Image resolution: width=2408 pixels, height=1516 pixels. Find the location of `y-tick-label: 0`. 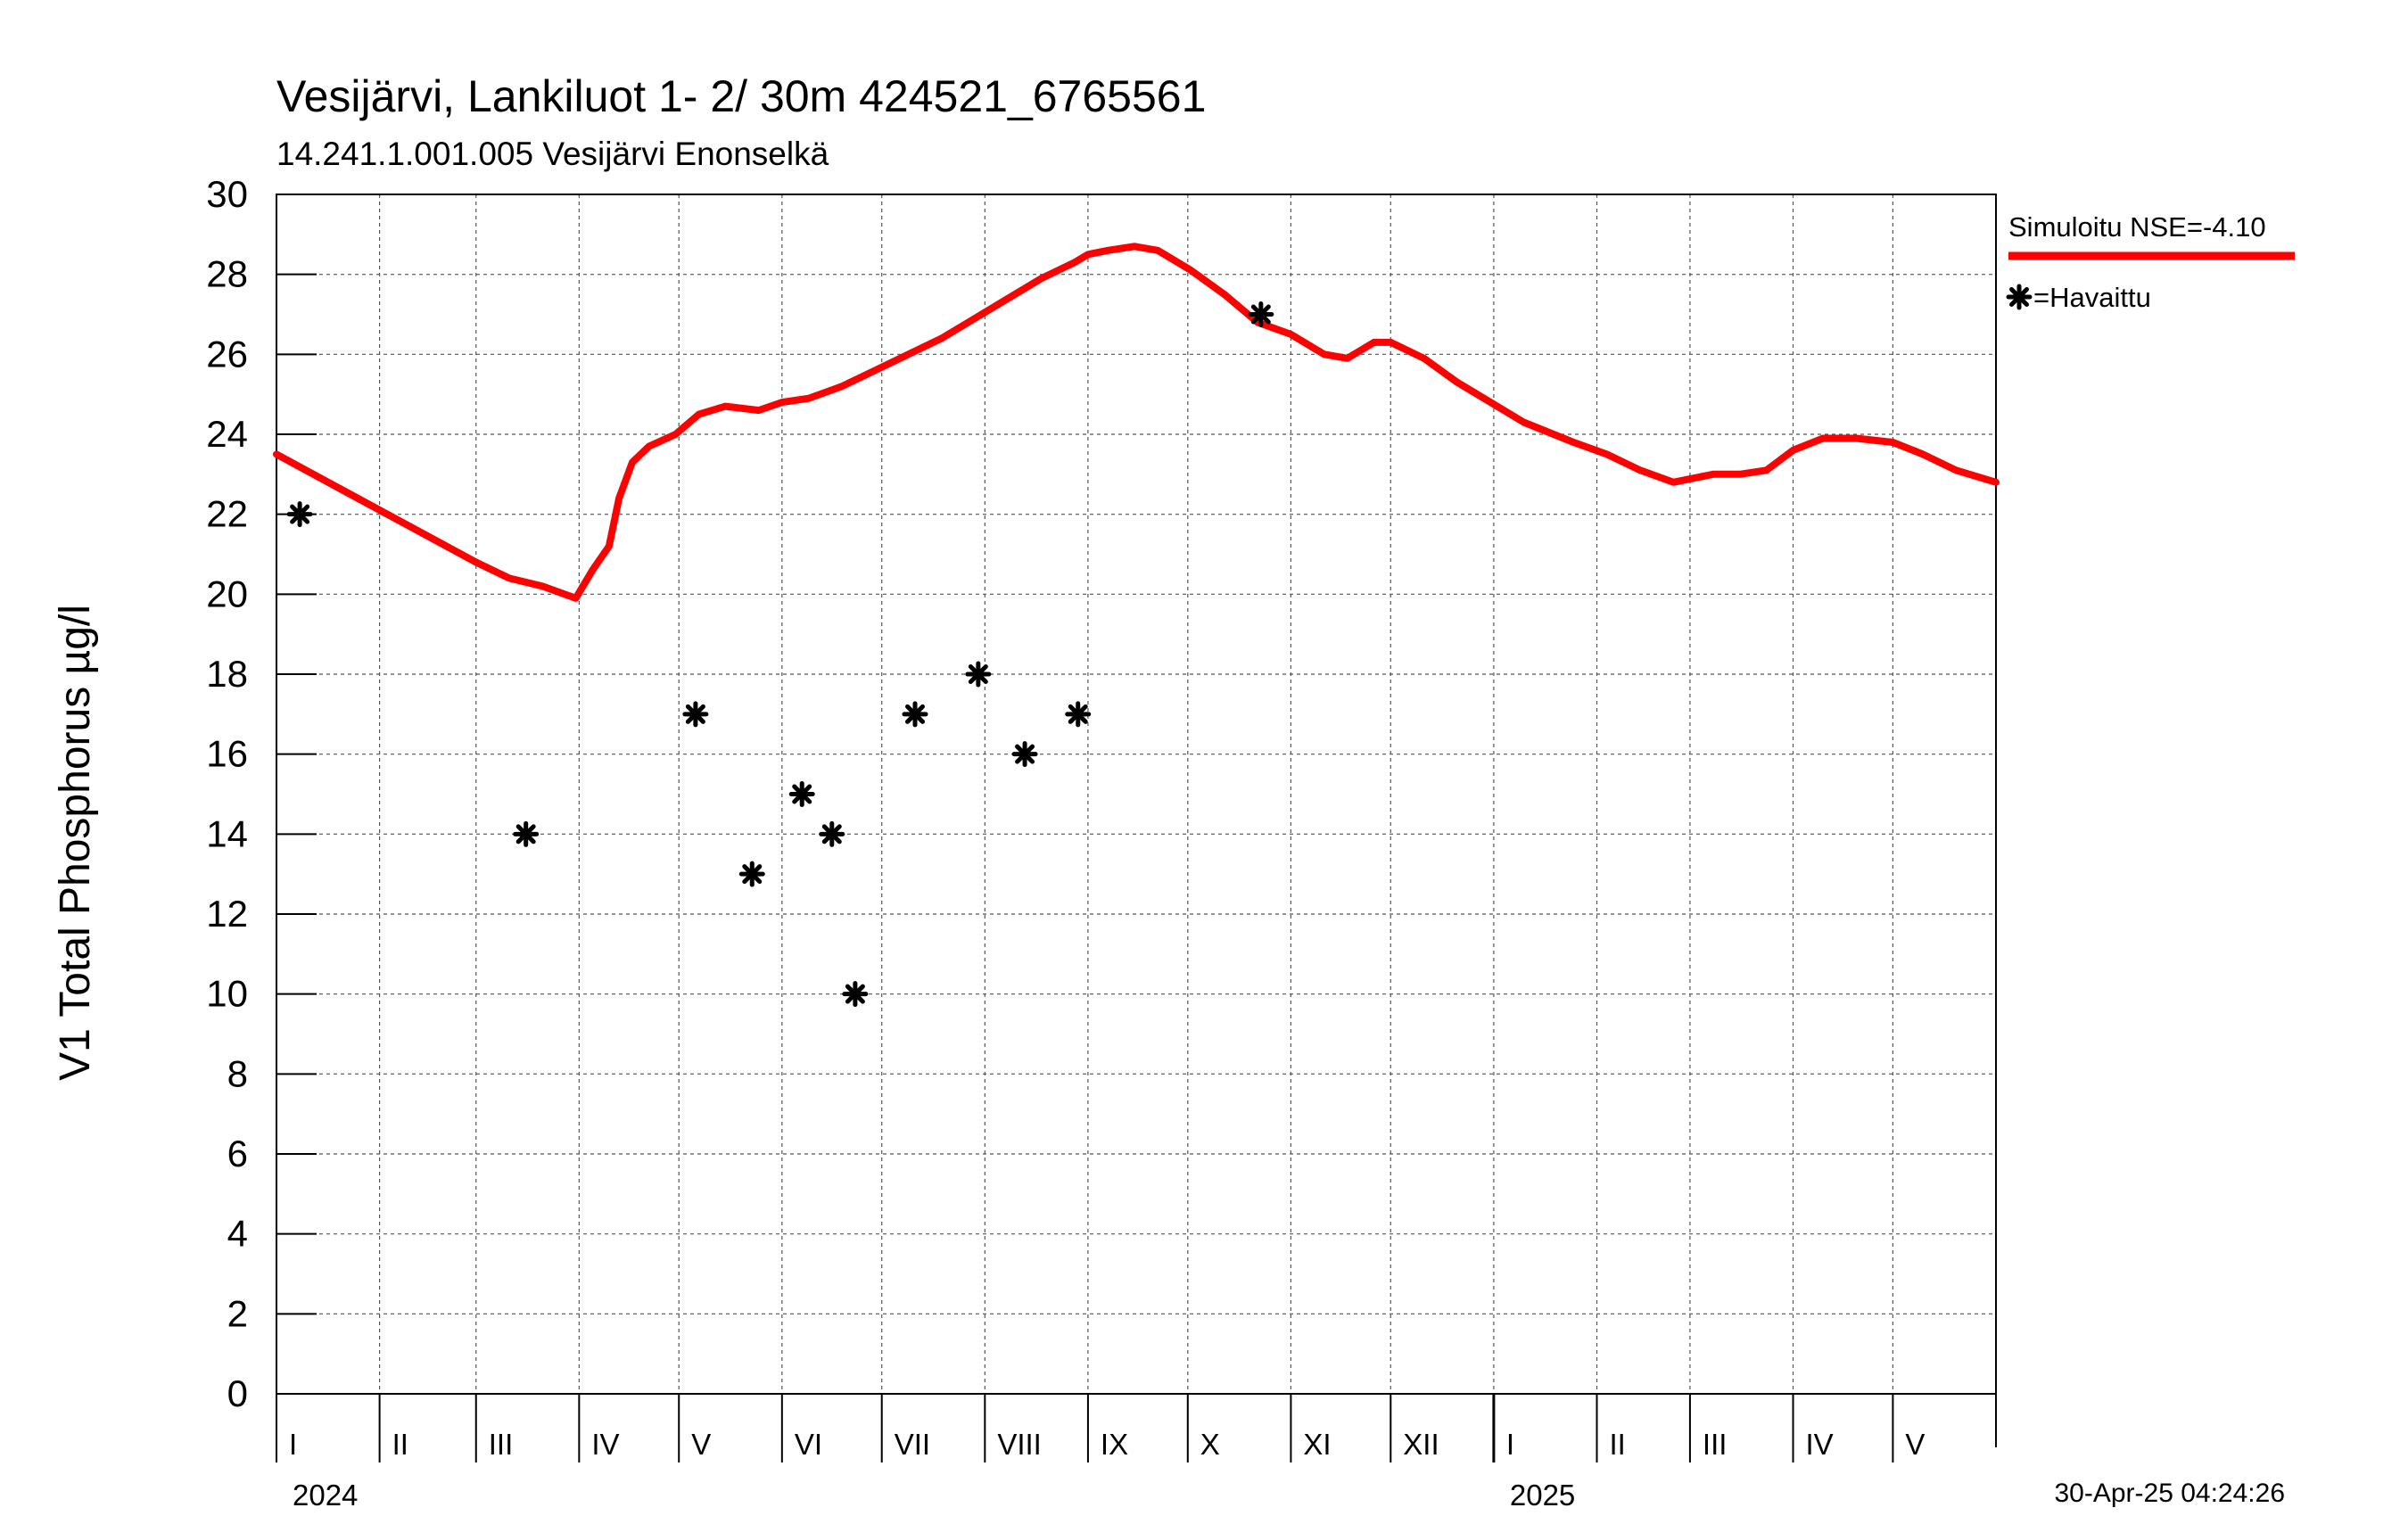

y-tick-label: 0 is located at coordinates (237, 1393).